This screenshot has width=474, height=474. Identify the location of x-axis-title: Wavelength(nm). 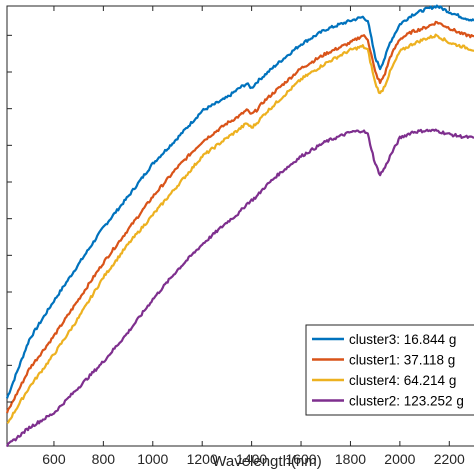
(266, 461).